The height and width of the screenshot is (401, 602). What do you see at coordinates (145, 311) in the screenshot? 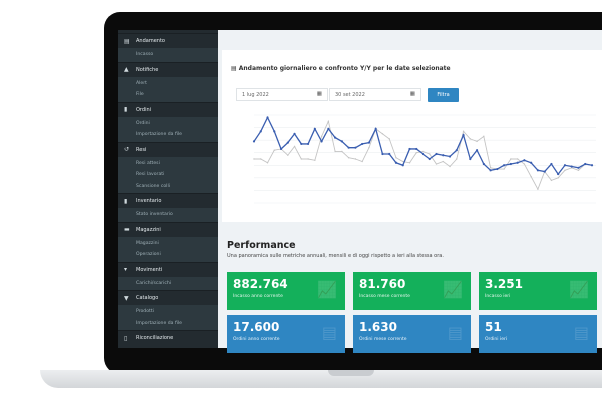
I see `sidebar-item: Prodotti` at bounding box center [145, 311].